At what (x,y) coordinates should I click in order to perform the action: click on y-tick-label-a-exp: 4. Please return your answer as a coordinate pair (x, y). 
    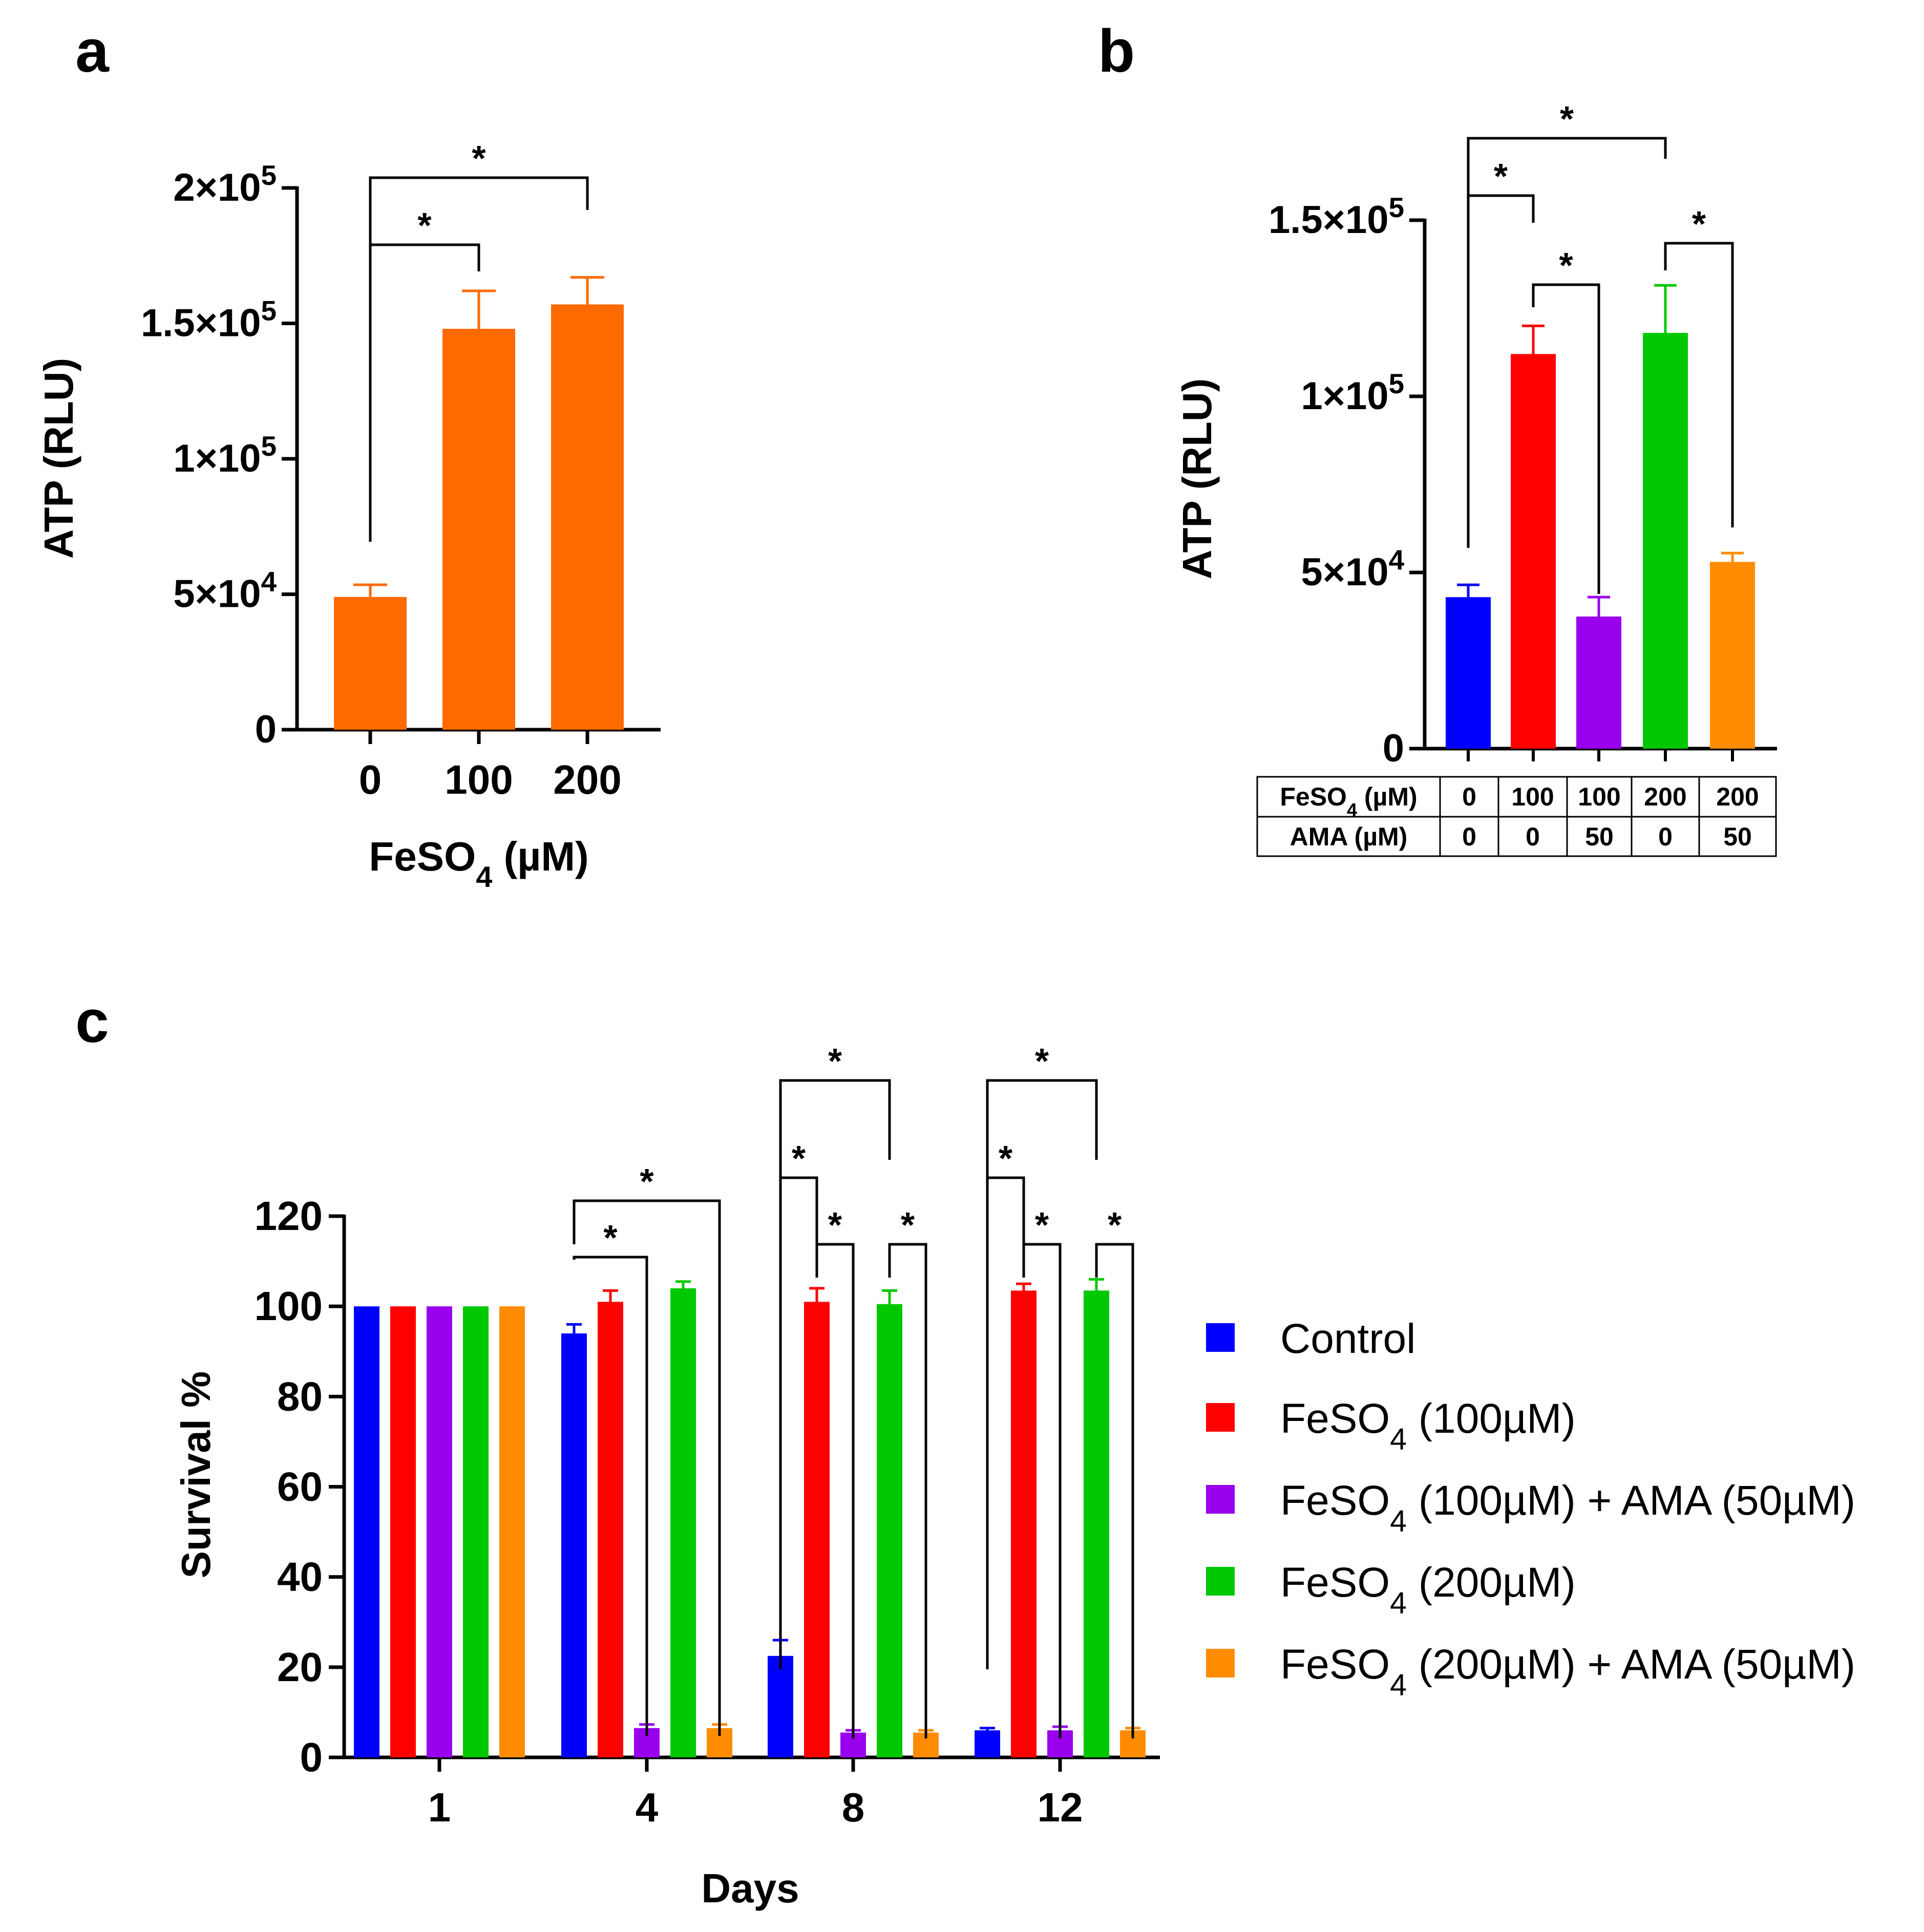
    Looking at the image, I should click on (269, 582).